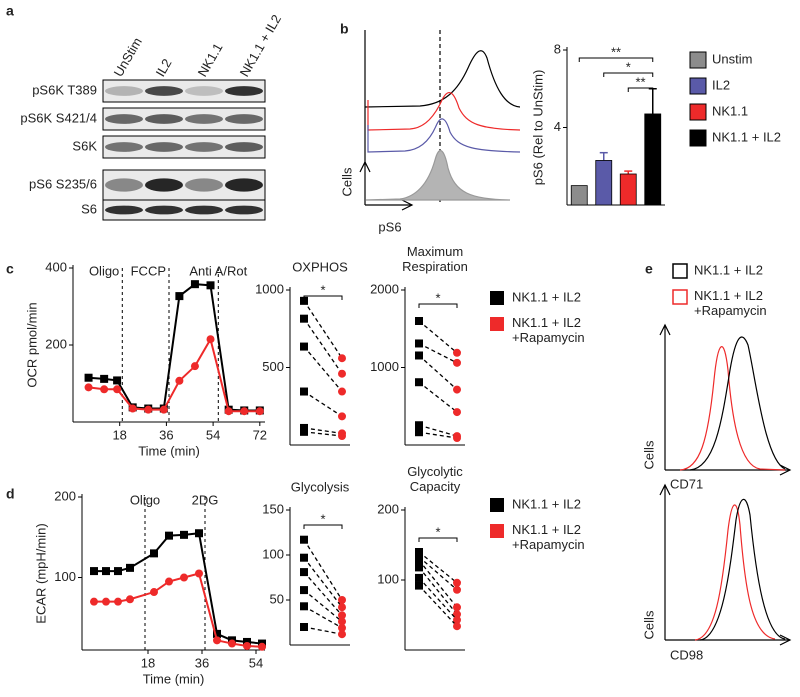 Image resolution: width=800 pixels, height=697 pixels. I want to click on y-tick-label: 50, so click(277, 598).